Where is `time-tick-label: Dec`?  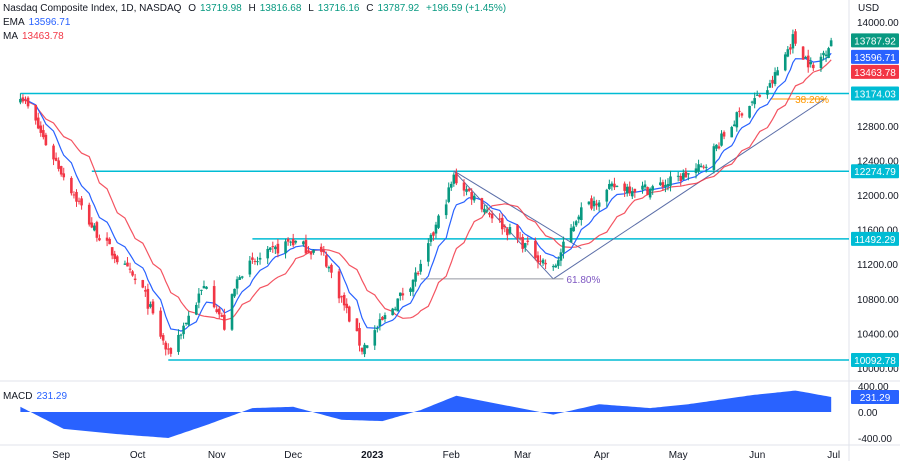 time-tick-label: Dec is located at coordinates (293, 455).